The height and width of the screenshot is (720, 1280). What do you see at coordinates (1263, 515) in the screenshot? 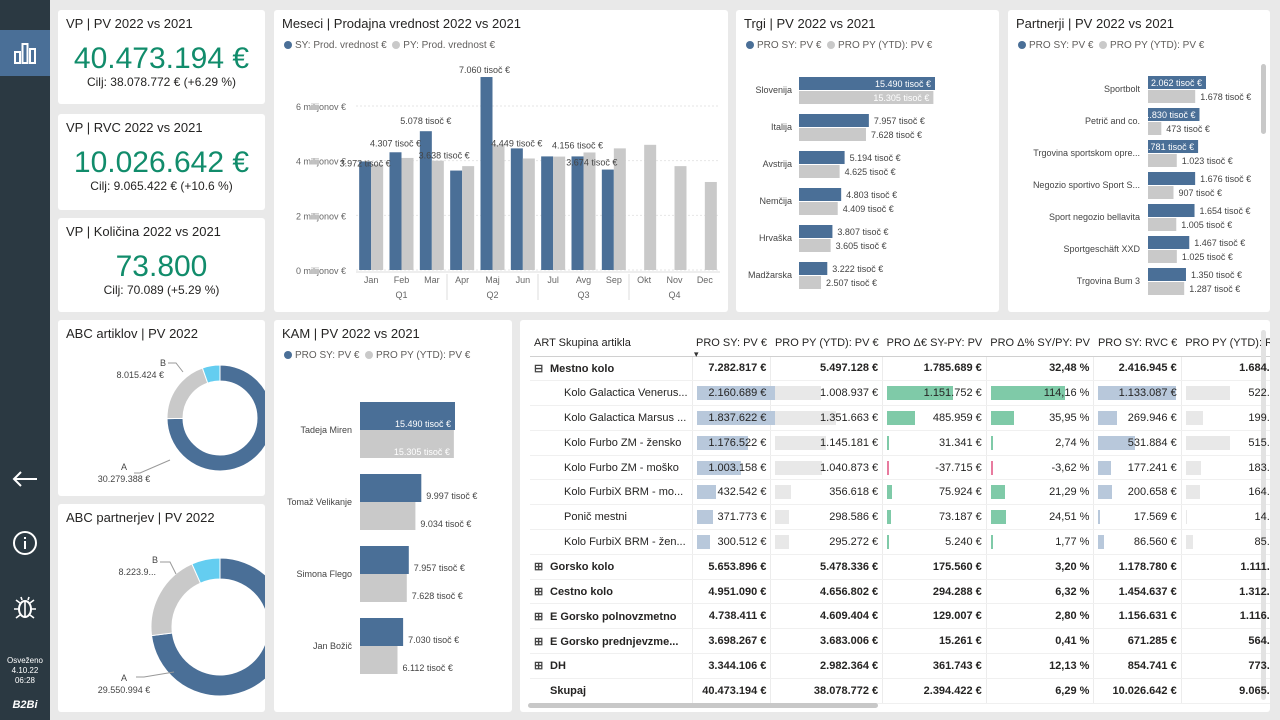
I see `vertical-scrollbar` at bounding box center [1263, 515].